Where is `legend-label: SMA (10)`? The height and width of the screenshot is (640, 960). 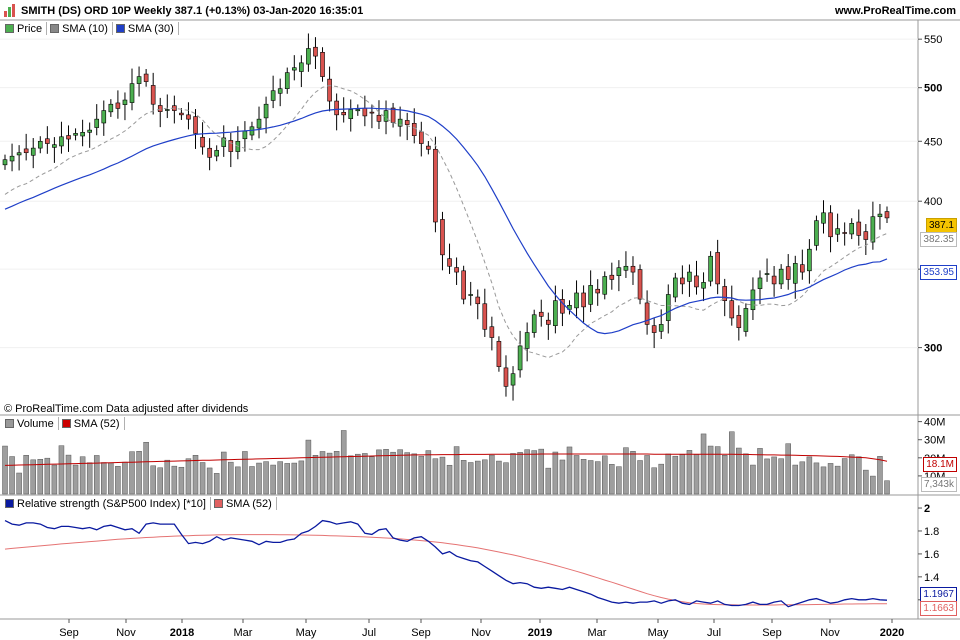 legend-label: SMA (10) is located at coordinates (85, 28).